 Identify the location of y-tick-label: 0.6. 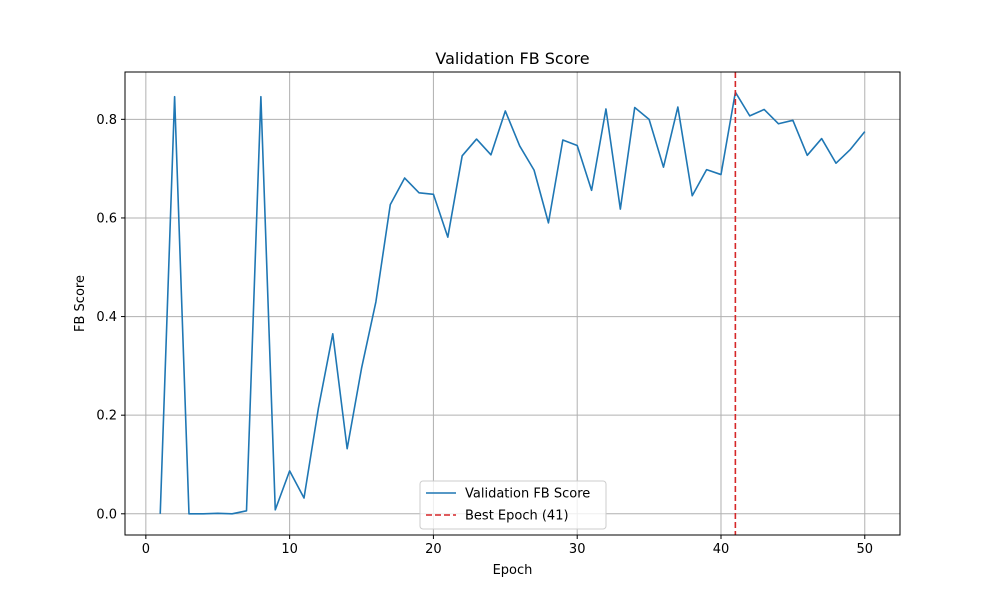
(106, 218).